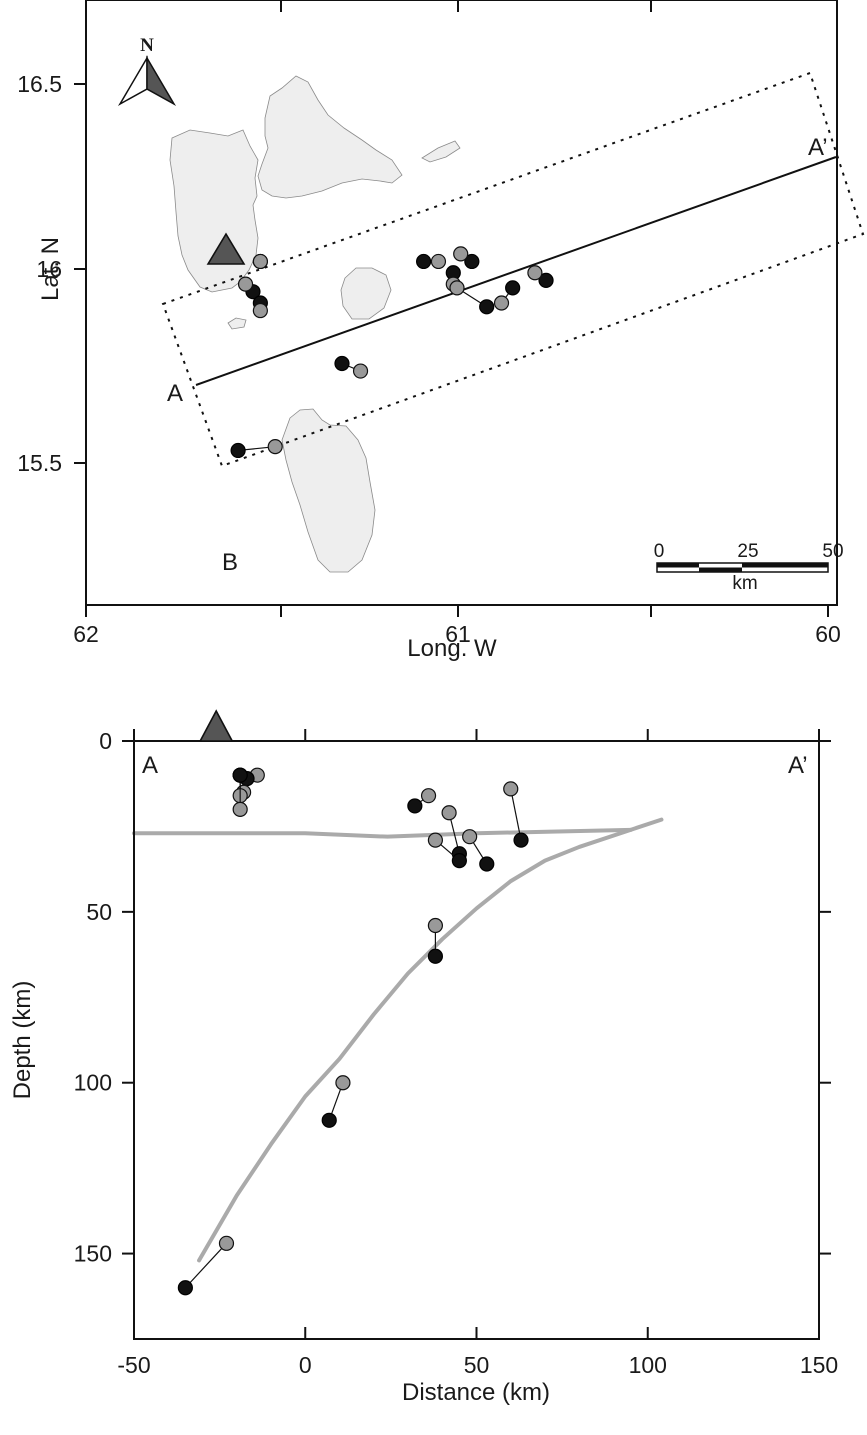  I want to click on north-label: N, so click(147, 45).